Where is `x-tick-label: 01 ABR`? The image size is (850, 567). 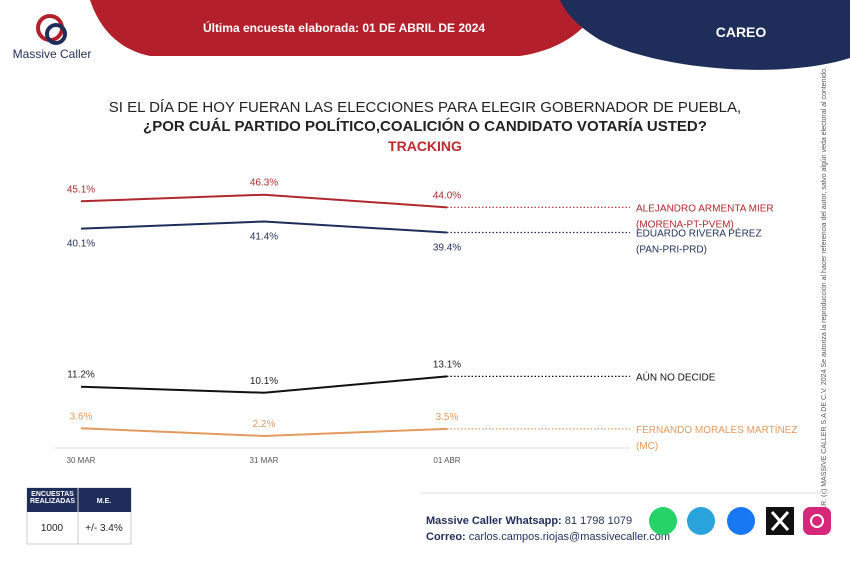 x-tick-label: 01 ABR is located at coordinates (446, 460).